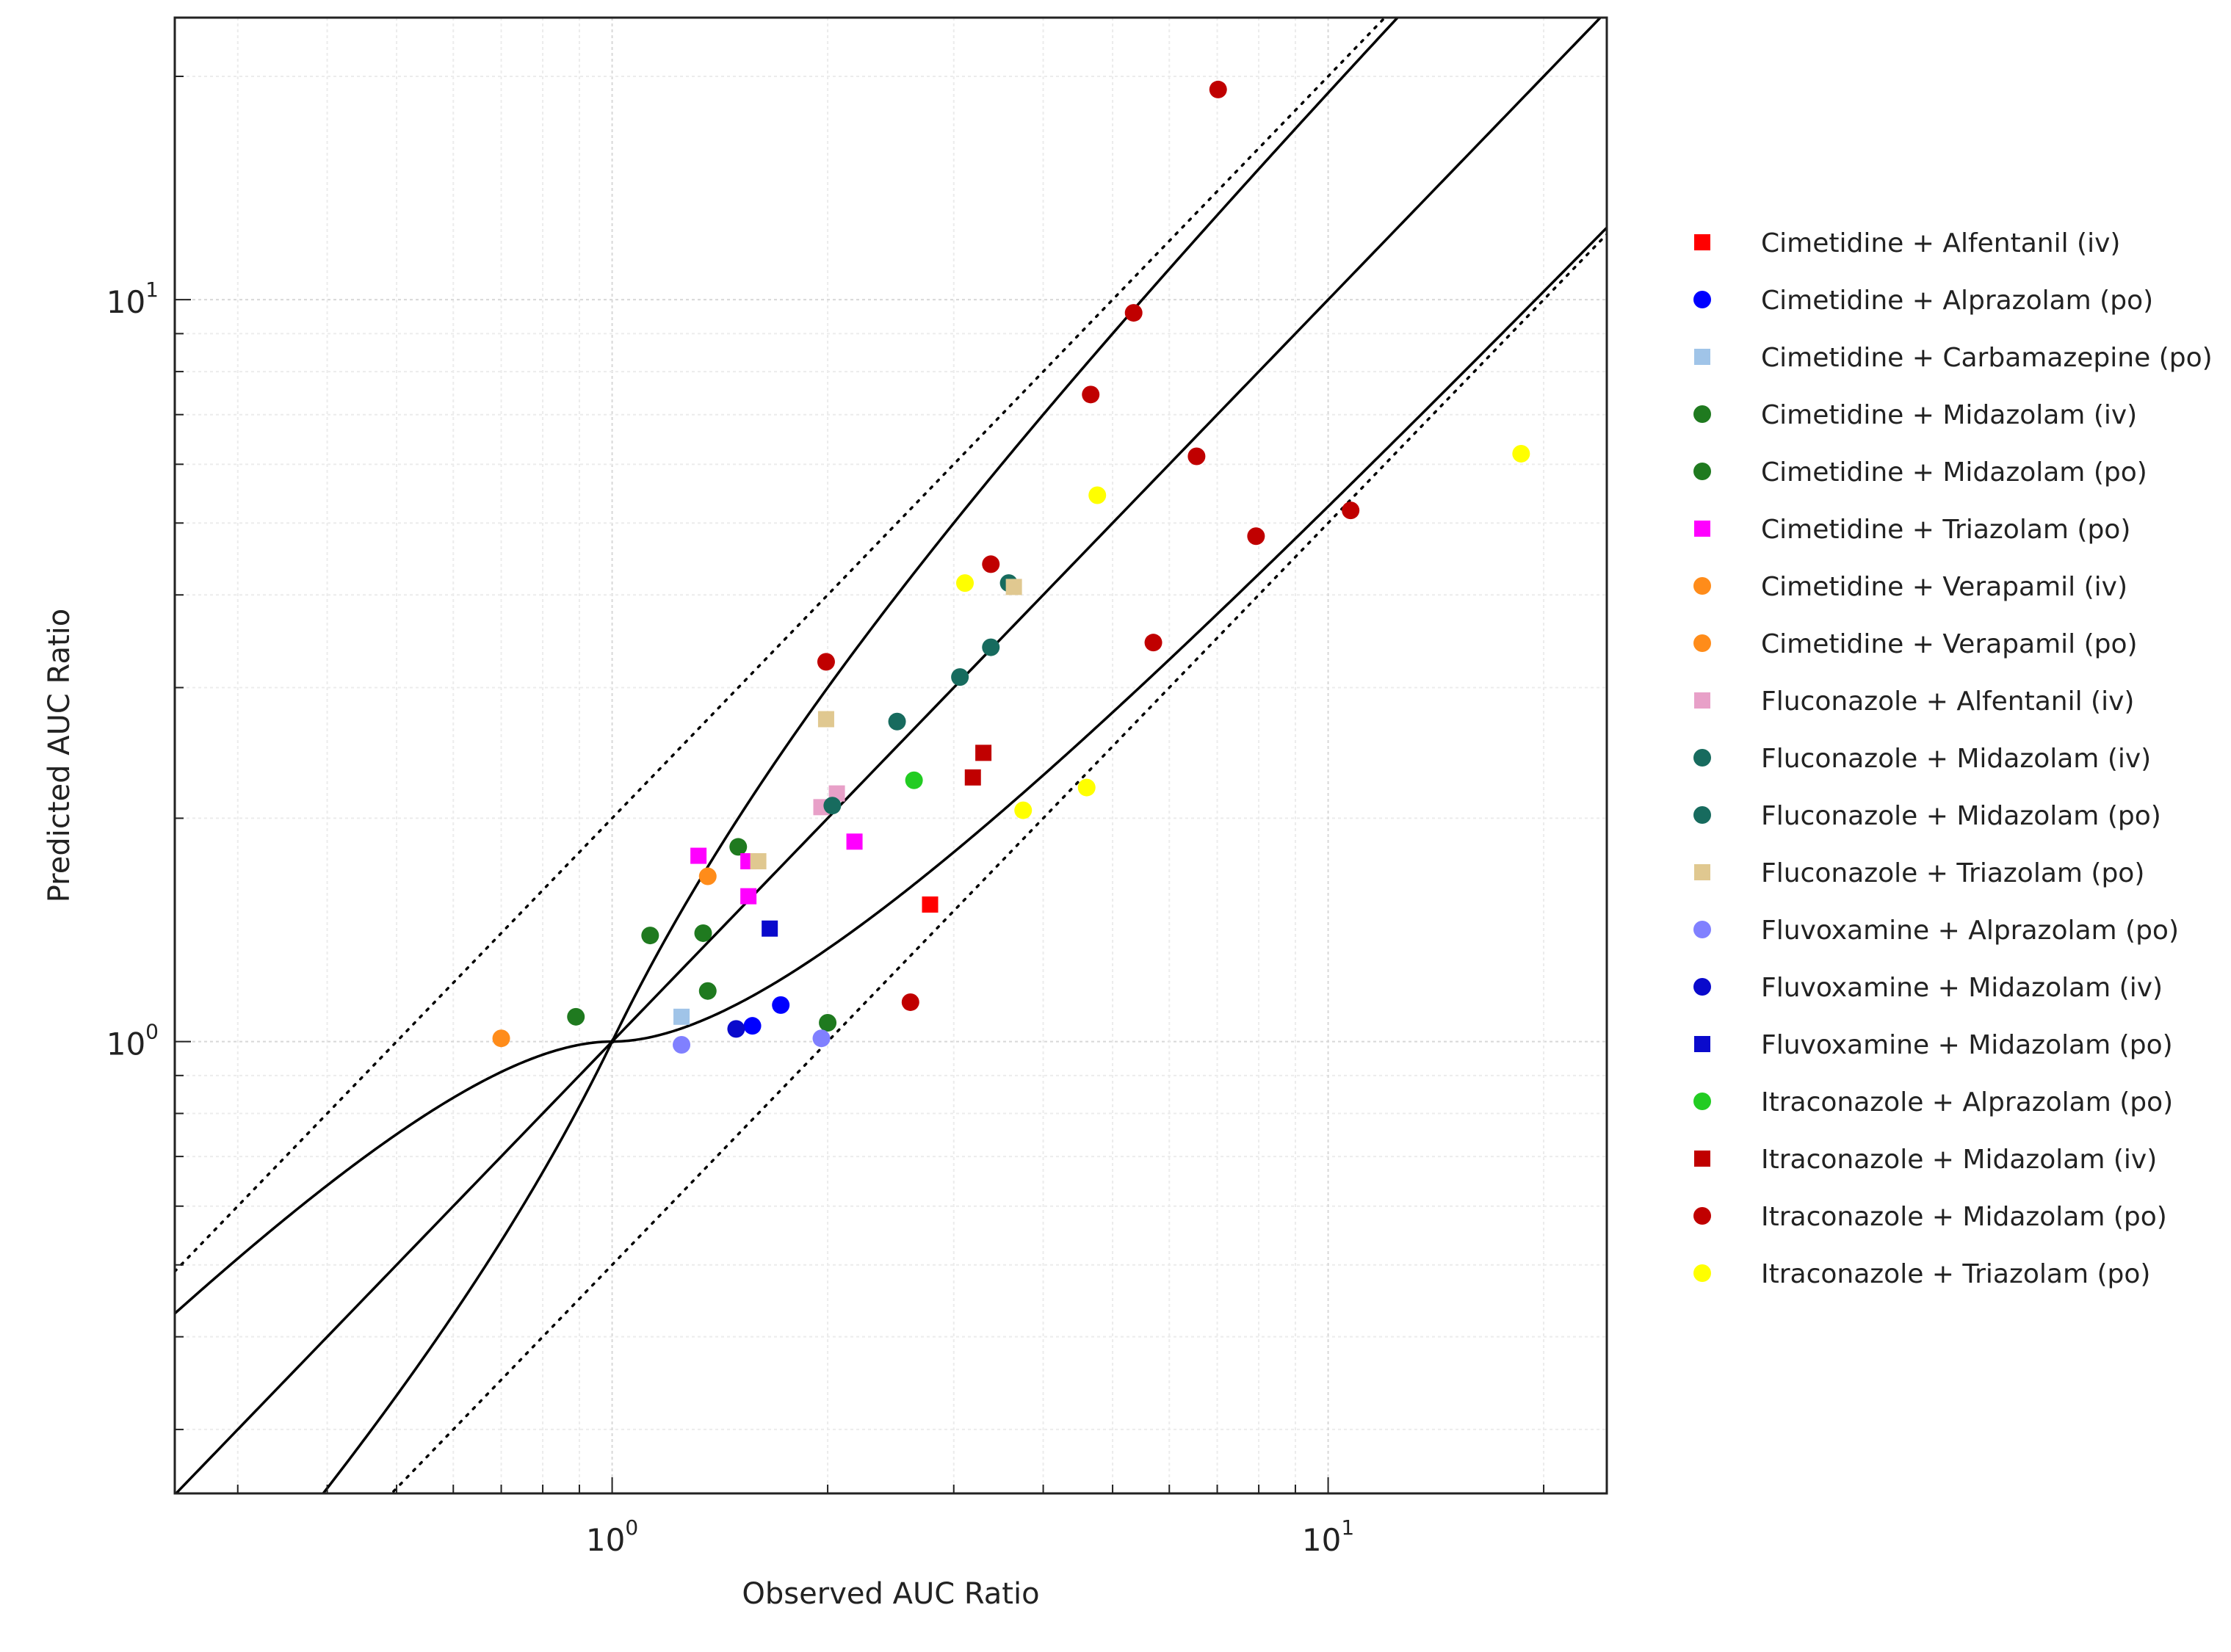  I want to click on legend-item: Fluconazole + Alfentanil (iv), so click(1914, 701).